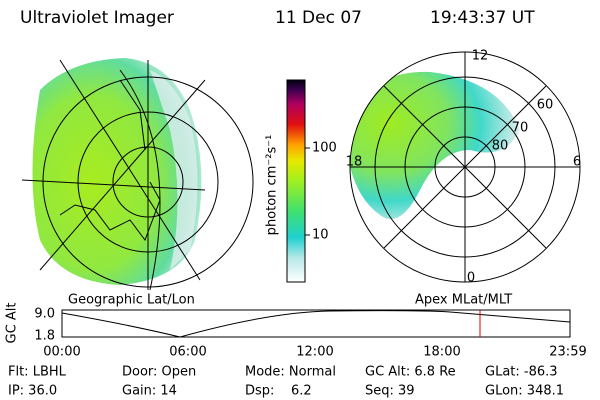 This screenshot has height=400, width=600. I want to click on altitude-y-label: 9.0, so click(44, 314).